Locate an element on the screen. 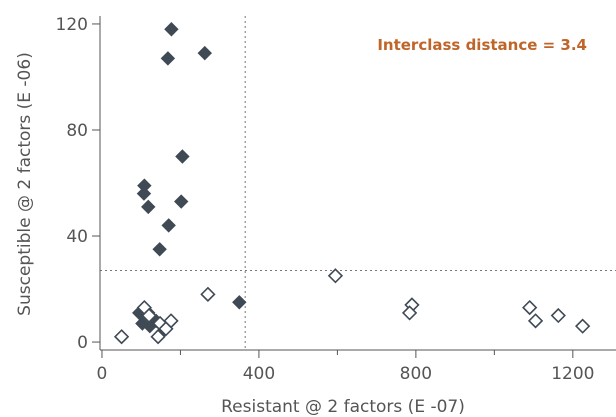  x-tick-label: 1200 is located at coordinates (572, 374).